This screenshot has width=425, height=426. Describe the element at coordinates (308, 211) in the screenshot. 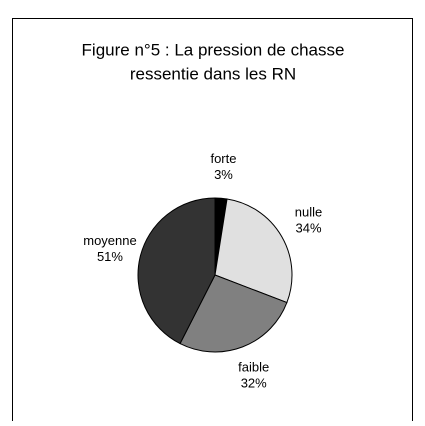

I see `slice-label: nulle` at that location.